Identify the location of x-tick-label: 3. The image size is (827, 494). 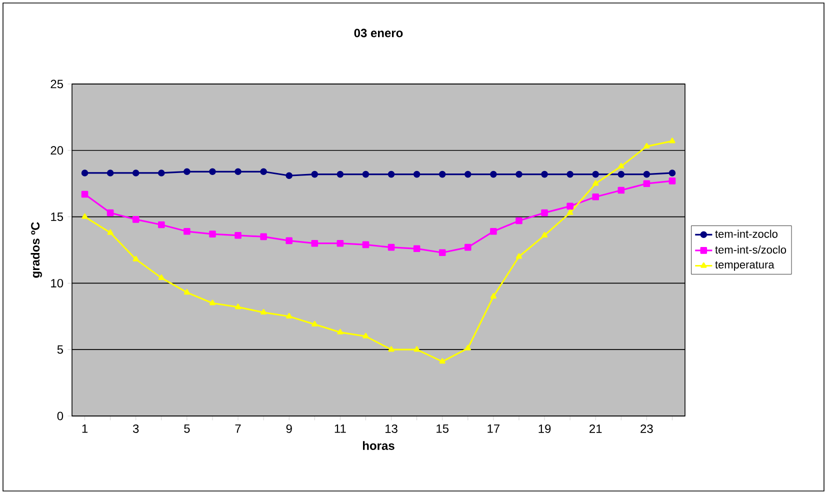
(135, 428).